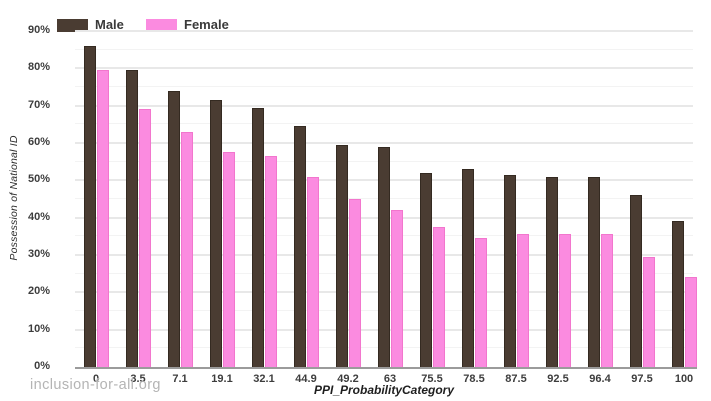 This screenshot has width=711, height=401. What do you see at coordinates (552, 271) in the screenshot?
I see `bar-male-92.5` at bounding box center [552, 271].